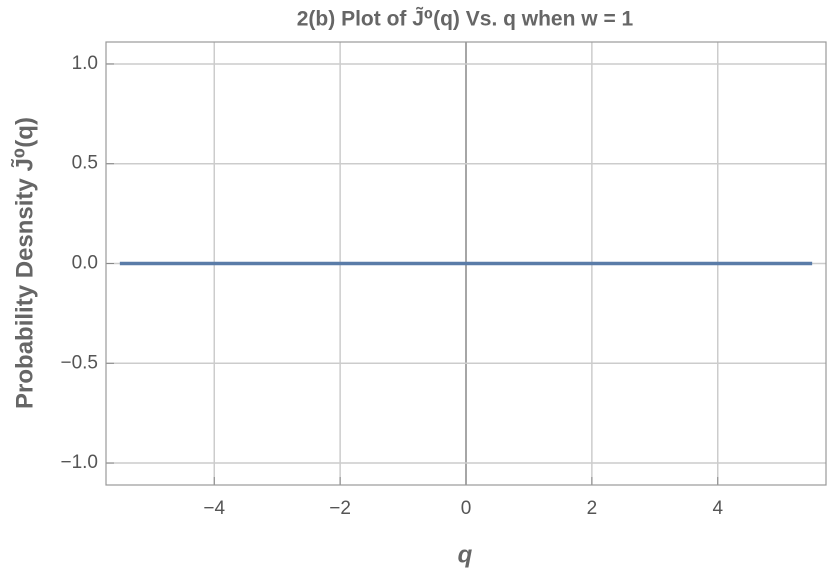 The width and height of the screenshot is (830, 574). Describe the element at coordinates (340, 508) in the screenshot. I see `x-tick-label: −2` at that location.